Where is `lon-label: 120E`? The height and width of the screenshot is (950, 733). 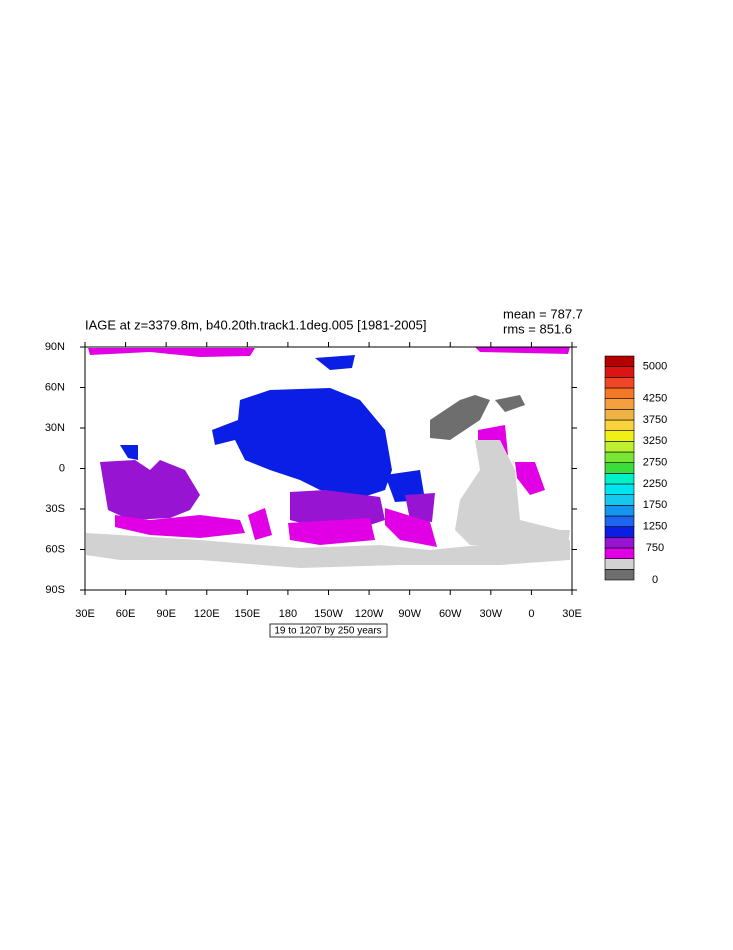
lon-label: 120E is located at coordinates (207, 614).